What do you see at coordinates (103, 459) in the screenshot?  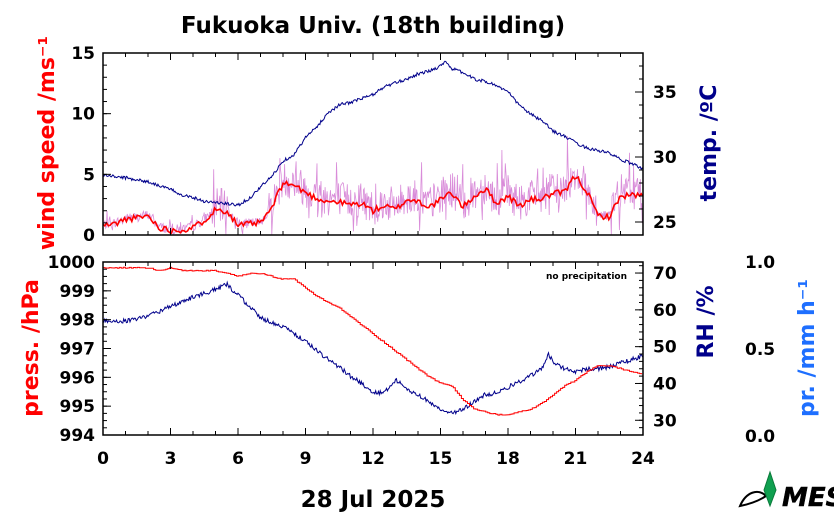 I see `x-tick-label: 0` at bounding box center [103, 459].